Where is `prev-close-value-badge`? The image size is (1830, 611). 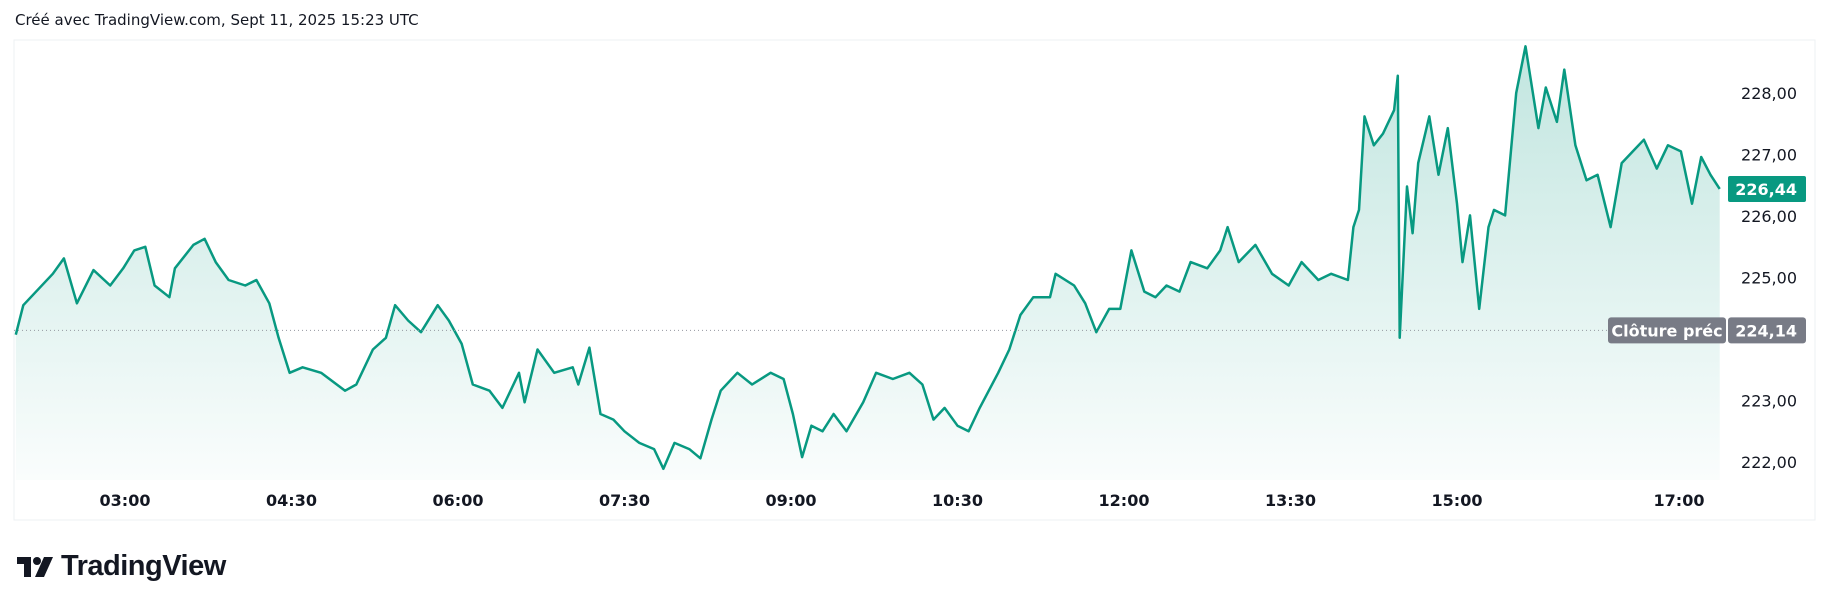
prev-close-value-badge is located at coordinates (1767, 330).